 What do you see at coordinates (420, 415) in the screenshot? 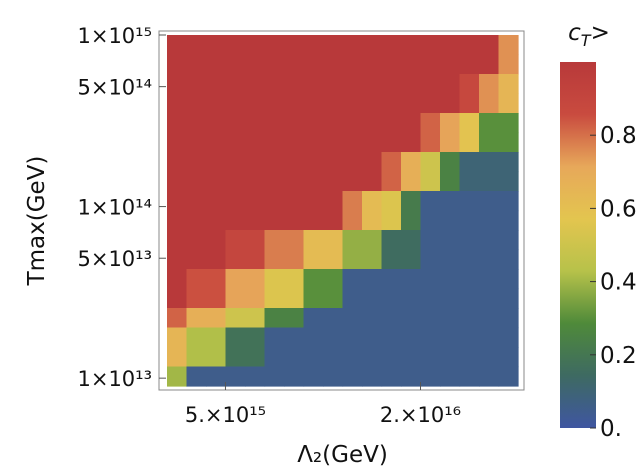
I see `x-tick-label: 2.×10¹⁶` at bounding box center [420, 415].